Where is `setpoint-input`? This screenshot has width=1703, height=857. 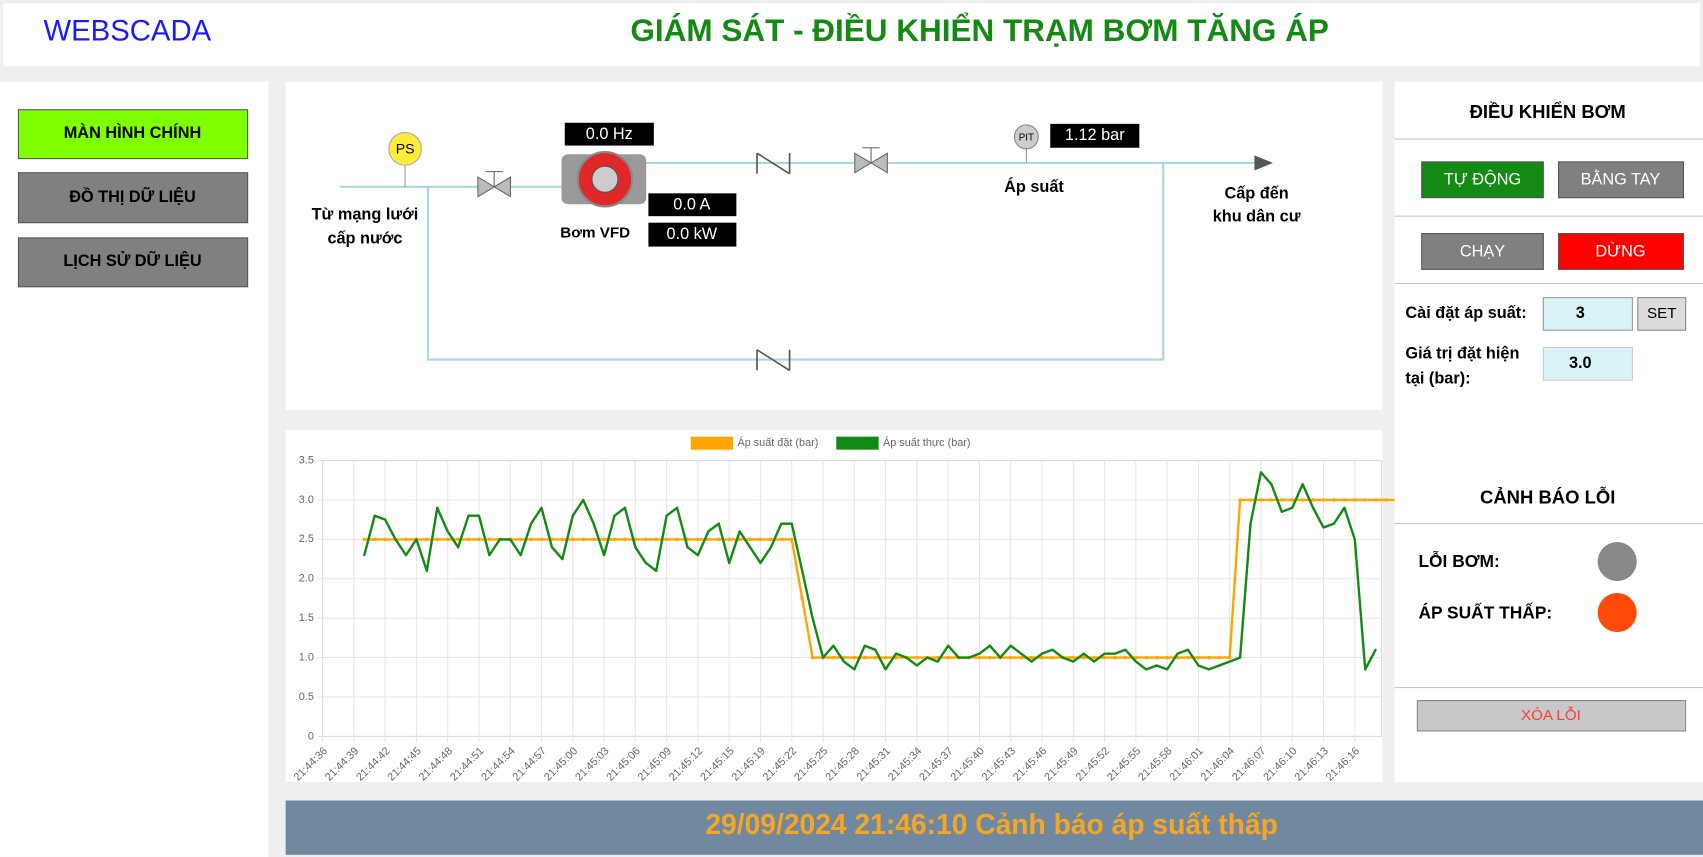 setpoint-input is located at coordinates (1587, 314).